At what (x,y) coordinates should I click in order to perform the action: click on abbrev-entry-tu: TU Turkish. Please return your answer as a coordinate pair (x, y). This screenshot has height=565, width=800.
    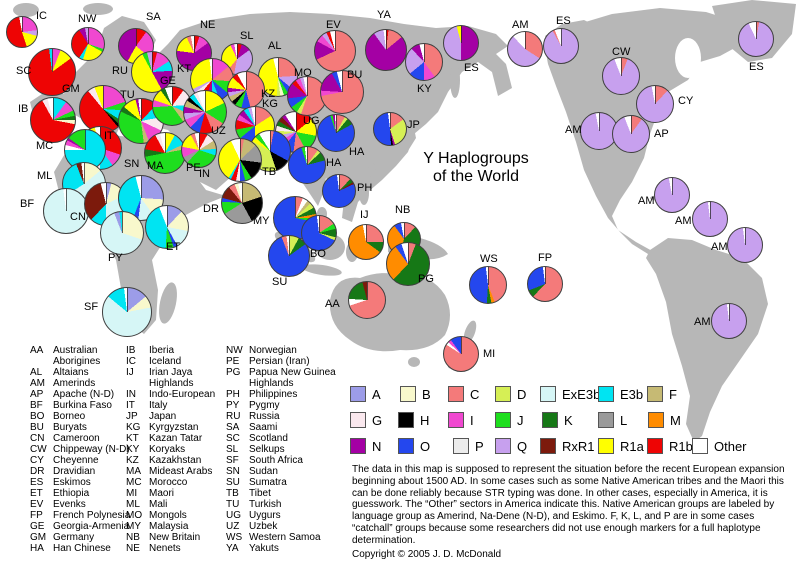
    Looking at the image, I should click on (293, 504).